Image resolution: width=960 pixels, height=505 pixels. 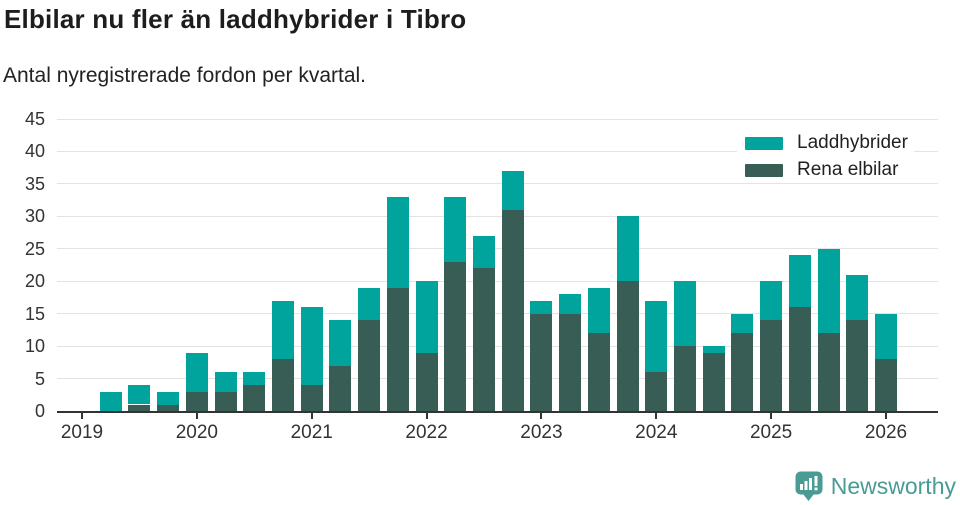 What do you see at coordinates (34, 281) in the screenshot?
I see `y-axis-label: 20` at bounding box center [34, 281].